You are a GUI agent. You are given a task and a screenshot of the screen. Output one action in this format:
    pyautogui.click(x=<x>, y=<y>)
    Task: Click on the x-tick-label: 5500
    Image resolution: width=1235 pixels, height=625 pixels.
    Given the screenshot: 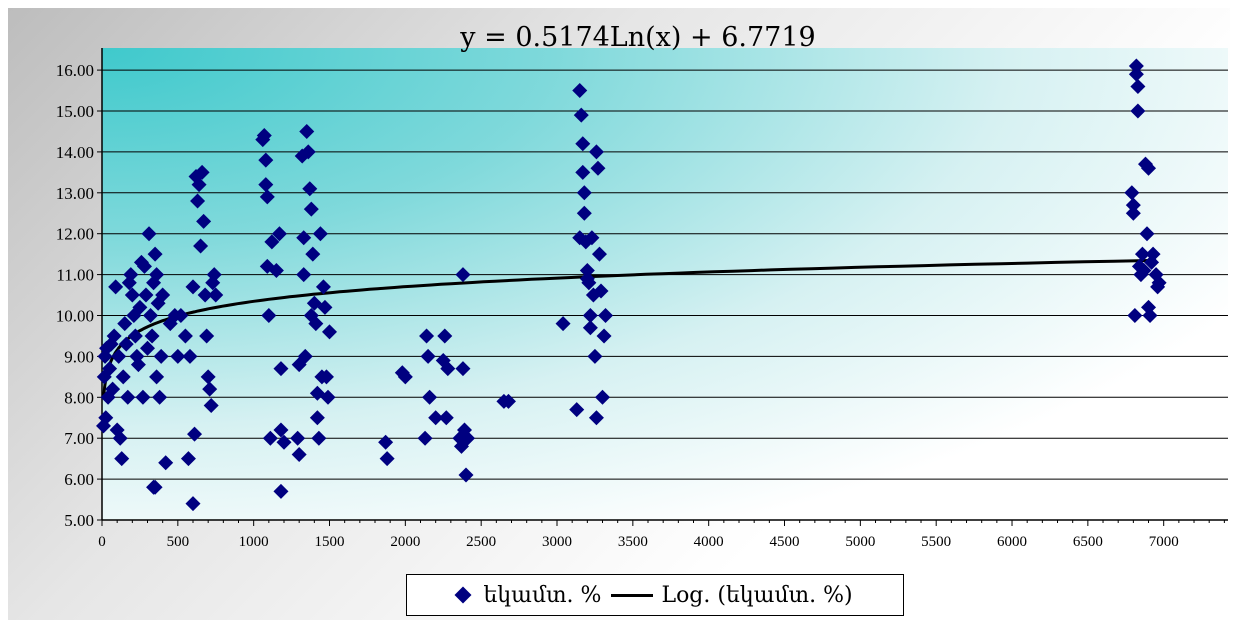 What is the action you would take?
    pyautogui.click(x=936, y=542)
    